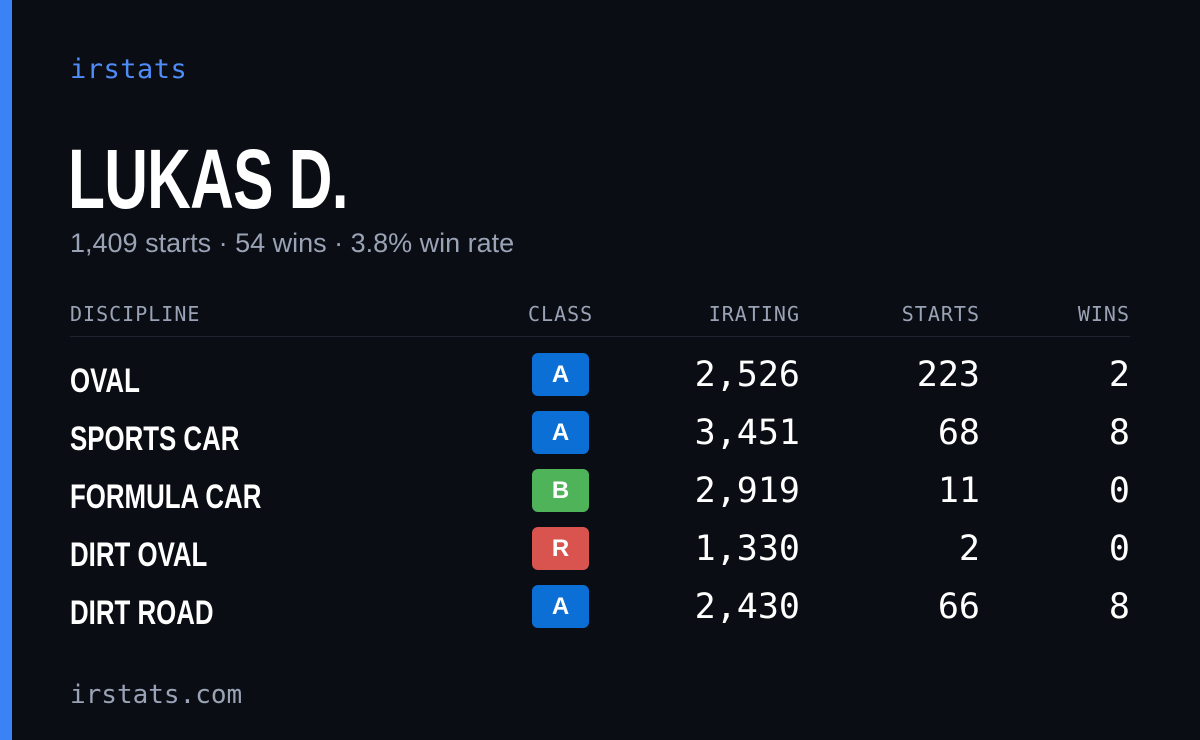 The width and height of the screenshot is (1200, 740). What do you see at coordinates (1103, 314) in the screenshot?
I see `header-wins: WINS` at bounding box center [1103, 314].